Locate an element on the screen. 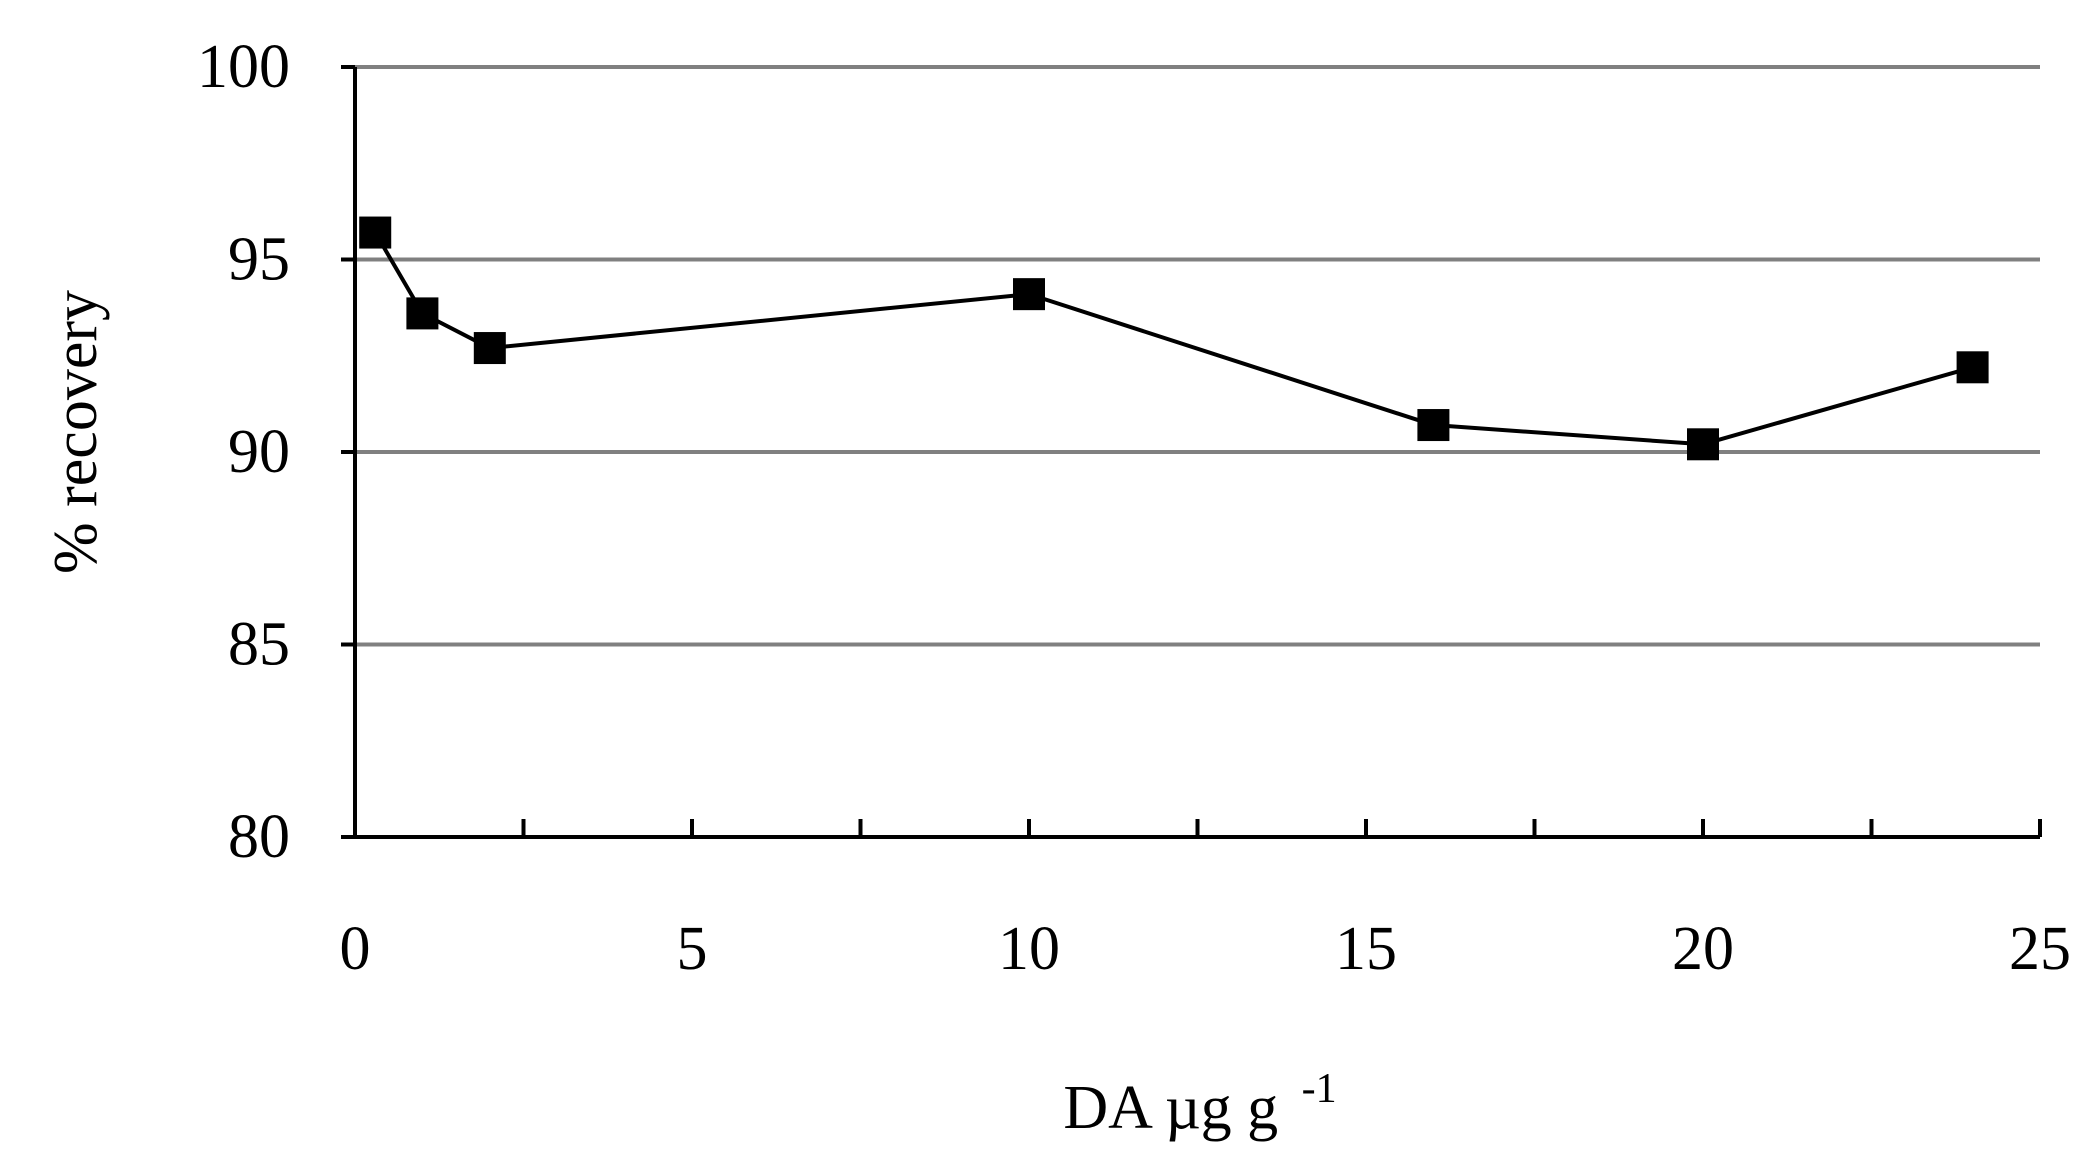 The image size is (2099, 1161). x-tick-label: 5 is located at coordinates (692, 949).